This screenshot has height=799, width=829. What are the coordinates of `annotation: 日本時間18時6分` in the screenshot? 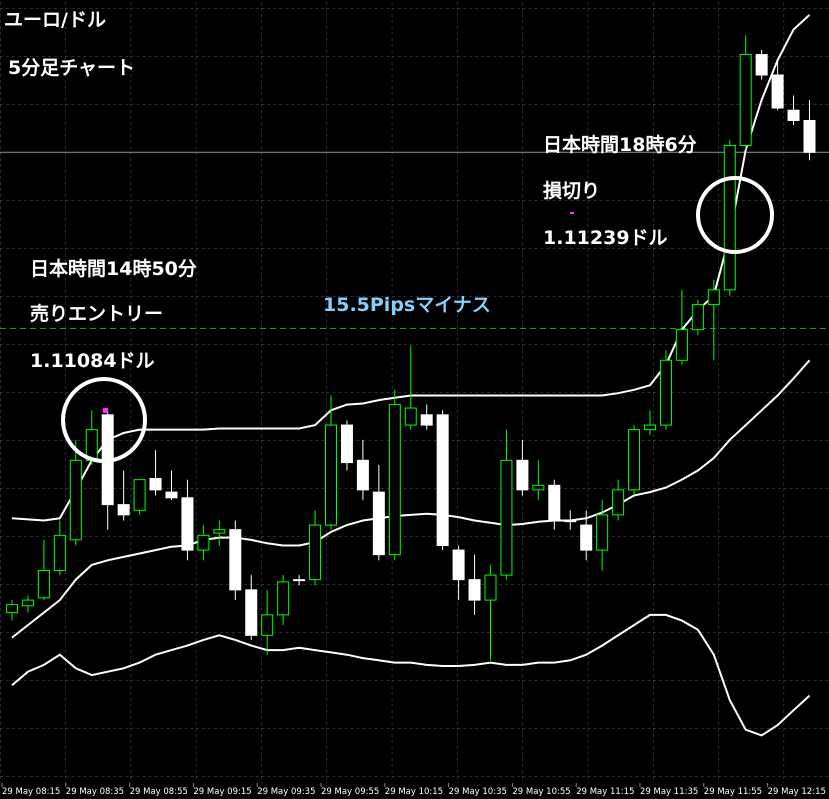 It's located at (620, 144).